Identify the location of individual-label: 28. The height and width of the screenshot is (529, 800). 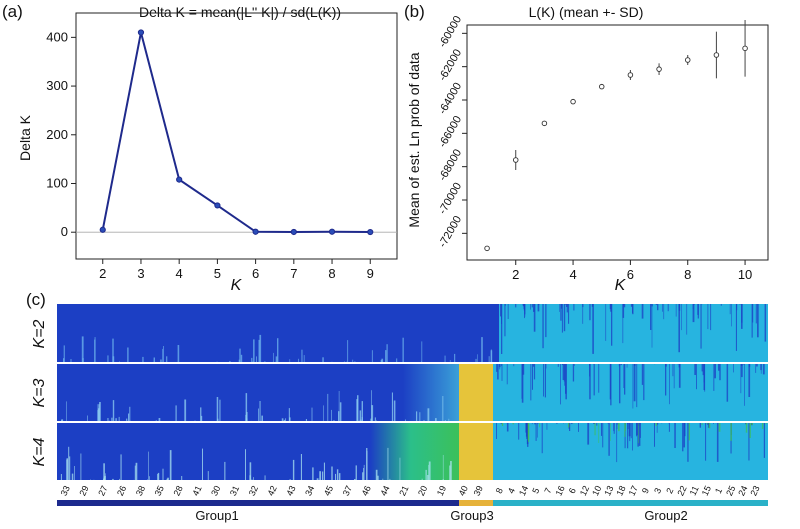
(178, 490).